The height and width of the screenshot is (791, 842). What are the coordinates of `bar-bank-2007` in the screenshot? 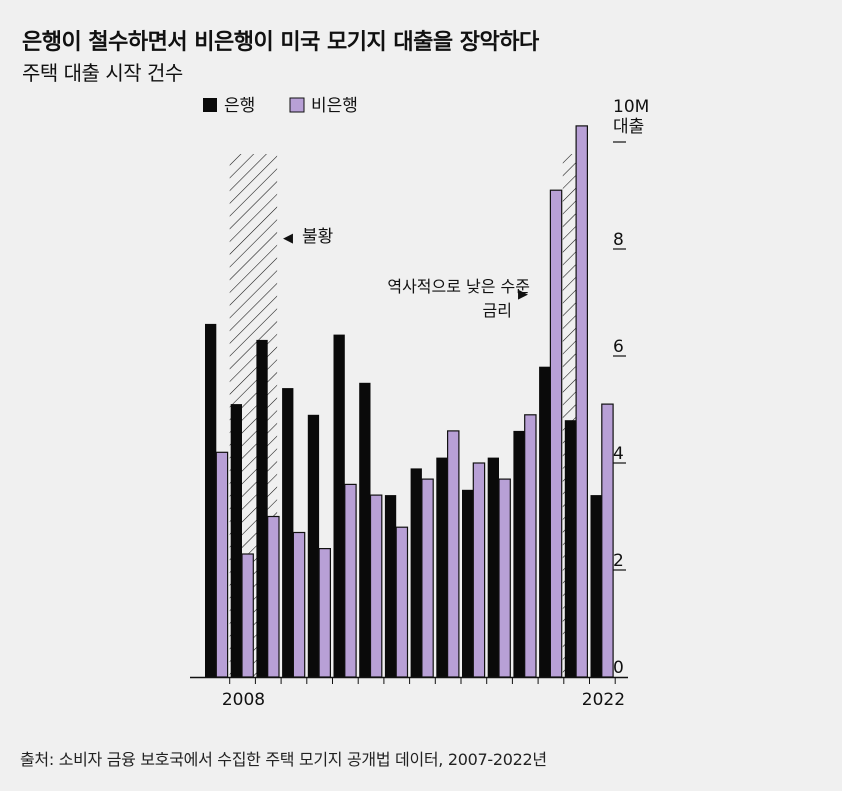 It's located at (211, 500).